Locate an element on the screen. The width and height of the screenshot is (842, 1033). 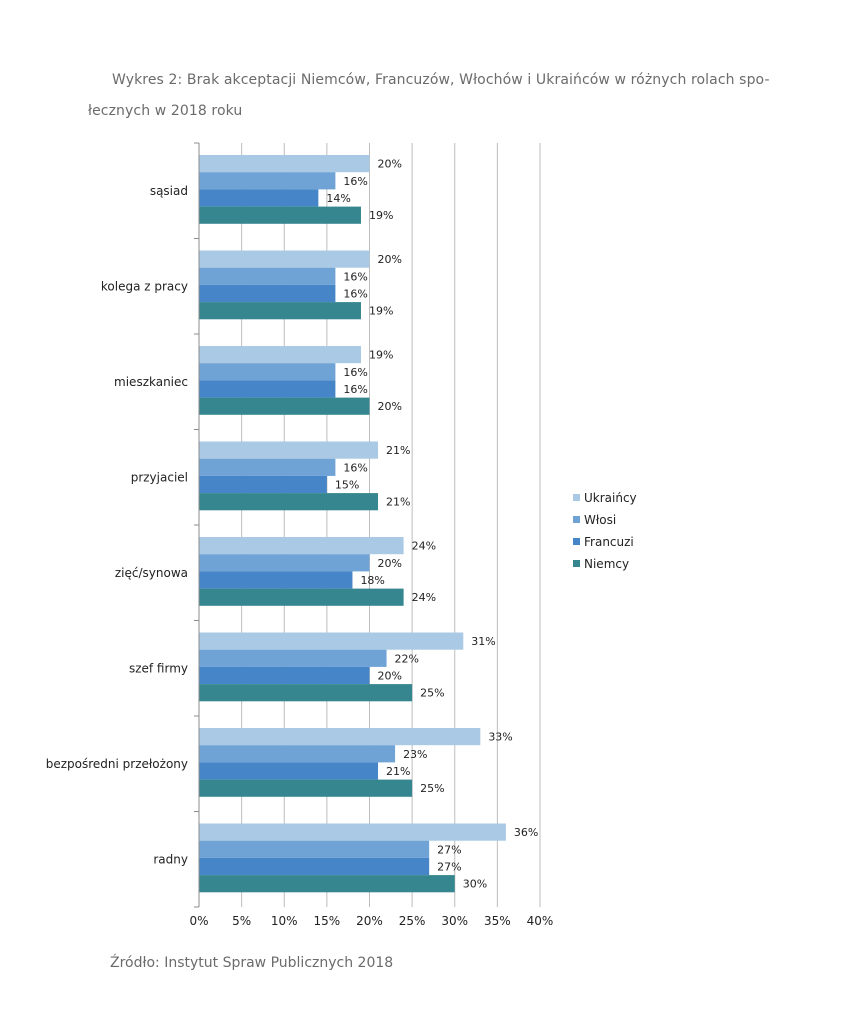
x-tick-label: 25% is located at coordinates (412, 921).